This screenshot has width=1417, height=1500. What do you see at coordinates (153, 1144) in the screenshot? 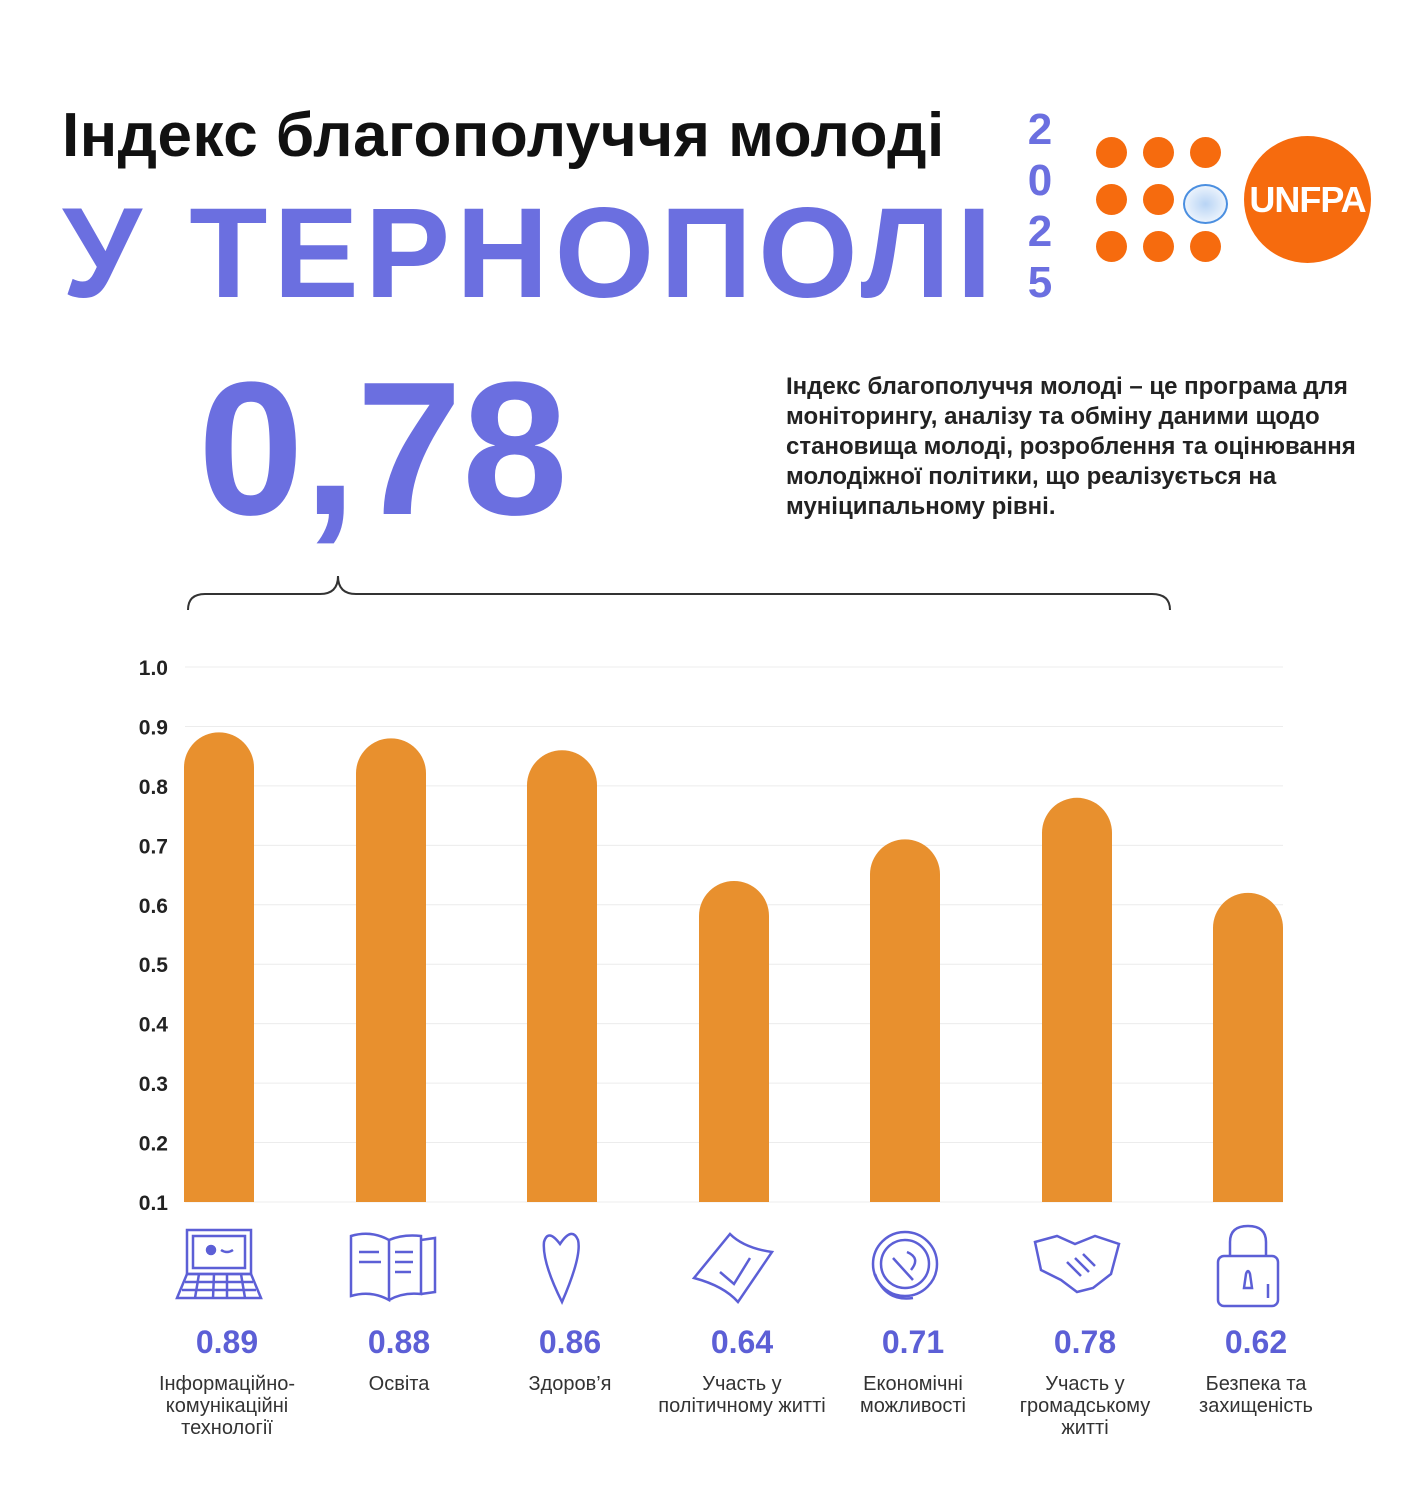
I see `y-tick-label: 0.2` at bounding box center [153, 1144].